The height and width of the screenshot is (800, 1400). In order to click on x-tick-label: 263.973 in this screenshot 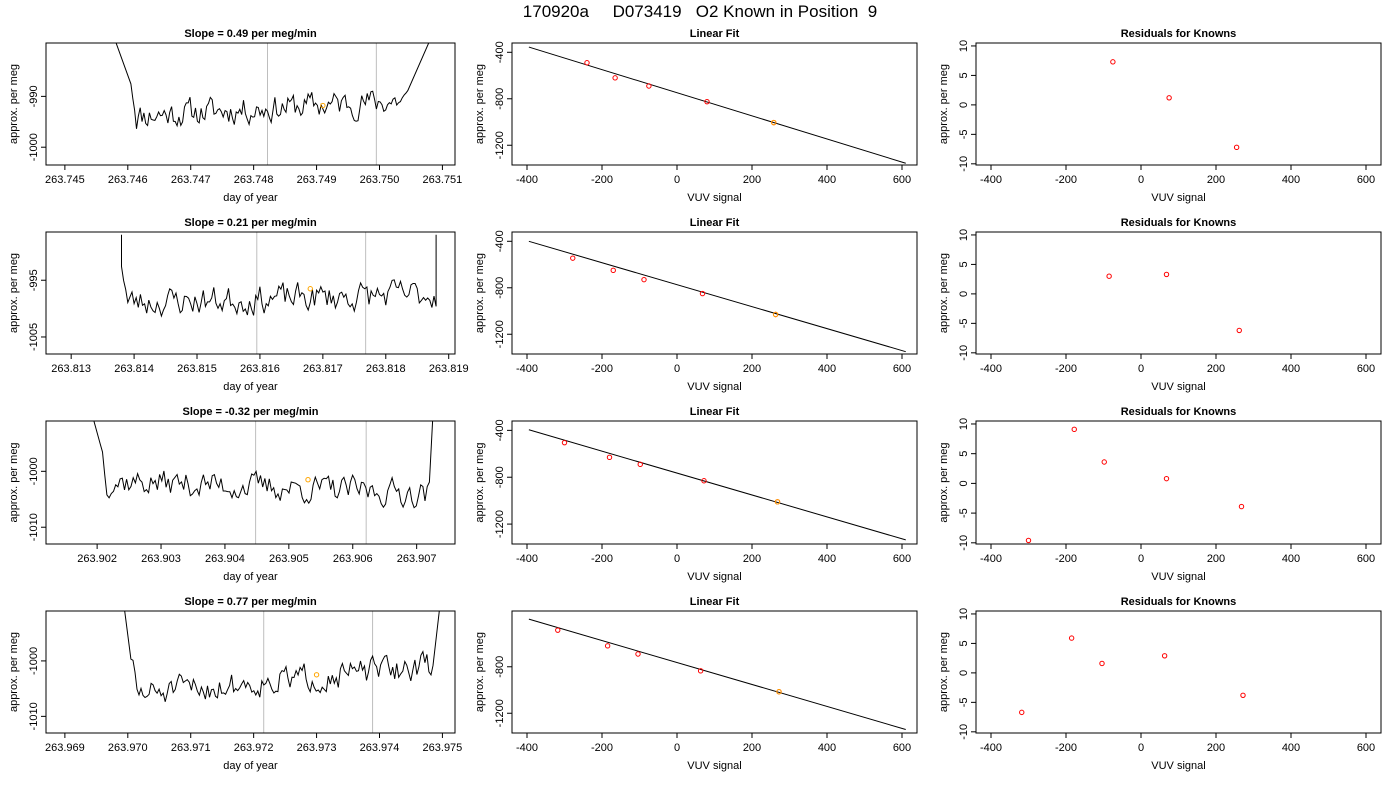, I will do `click(317, 748)`.